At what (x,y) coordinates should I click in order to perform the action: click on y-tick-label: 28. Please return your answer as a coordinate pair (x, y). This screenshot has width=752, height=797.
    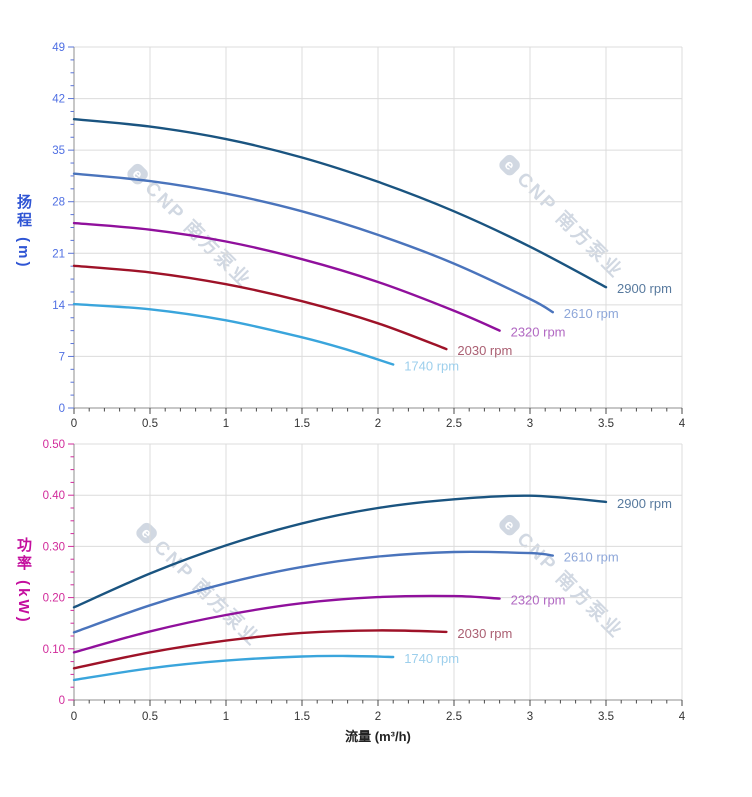
    Looking at the image, I should click on (58, 203).